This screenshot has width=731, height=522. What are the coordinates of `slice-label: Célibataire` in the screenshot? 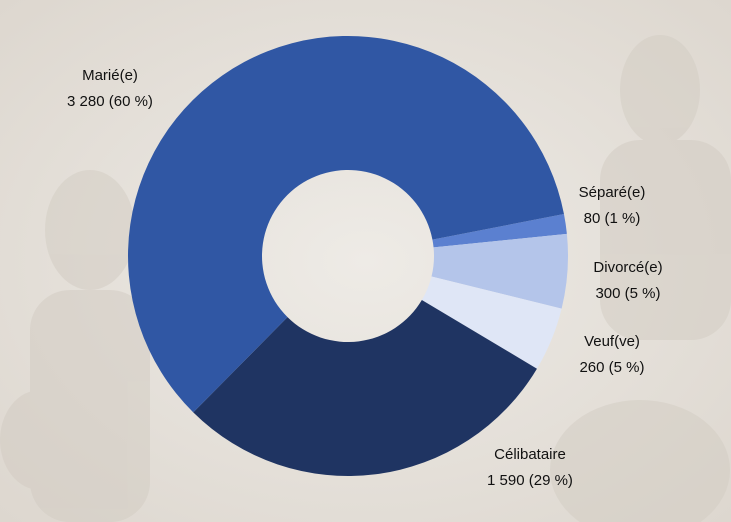 It's located at (530, 454).